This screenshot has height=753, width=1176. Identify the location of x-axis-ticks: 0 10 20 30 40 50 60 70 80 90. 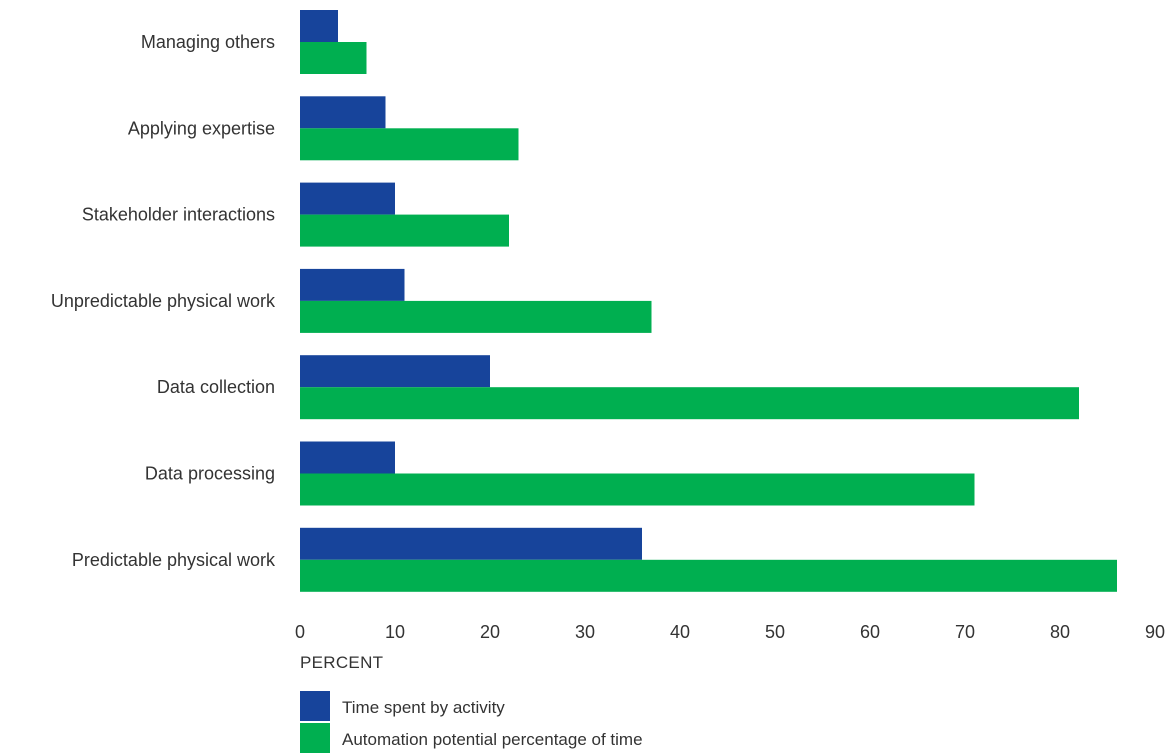
(730, 632).